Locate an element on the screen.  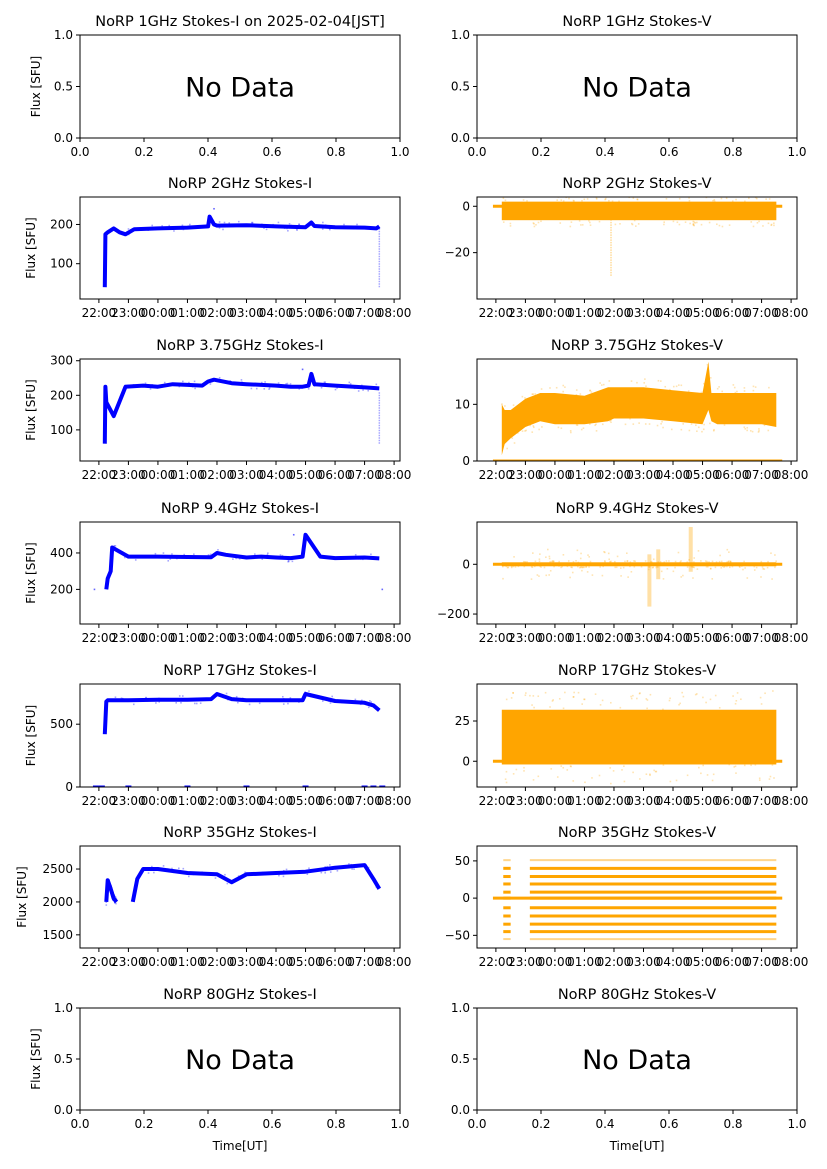
x-tick-label: 08:00 is located at coordinates (394, 962).